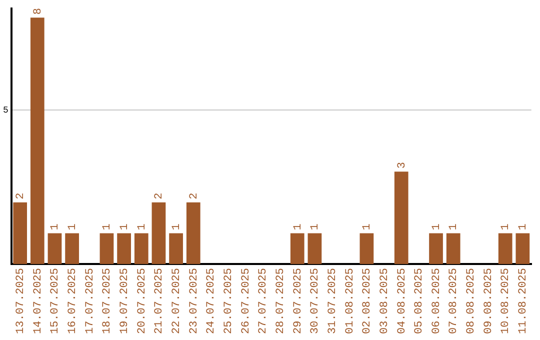 The height and width of the screenshot is (340, 540). Describe the element at coordinates (316, 301) in the screenshot. I see `x-tick-label: 30.07.2025` at that location.